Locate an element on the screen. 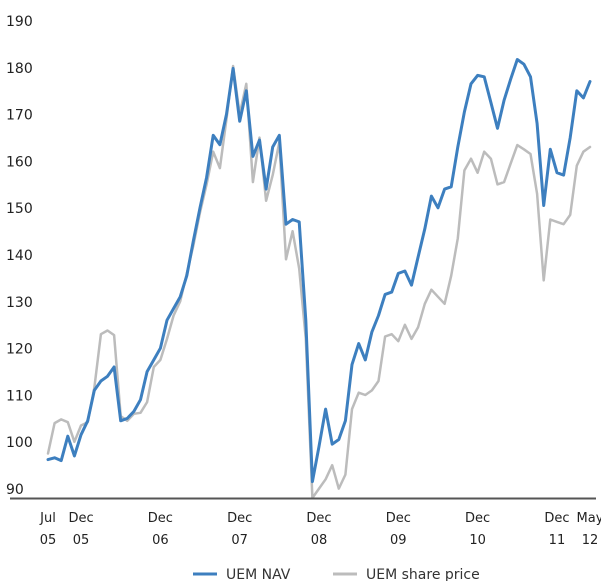  y-tick-label: 190 is located at coordinates (19, 22).